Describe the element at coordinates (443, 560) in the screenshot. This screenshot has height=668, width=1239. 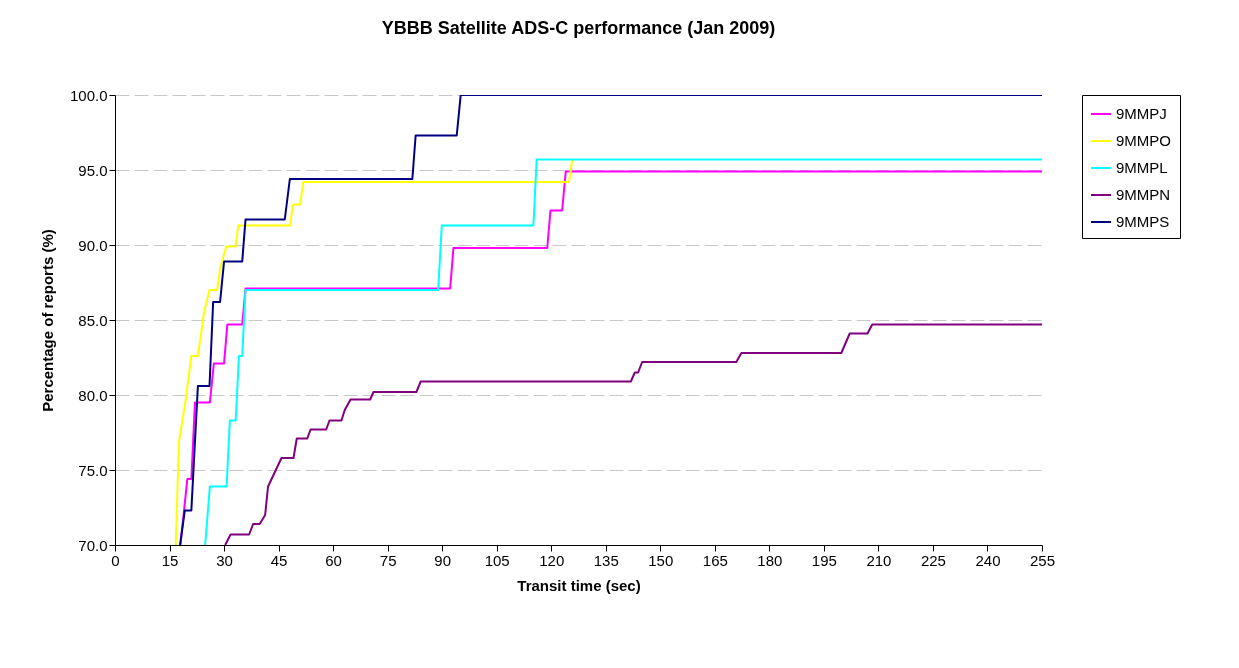
I see `x-tick-label: 90` at that location.